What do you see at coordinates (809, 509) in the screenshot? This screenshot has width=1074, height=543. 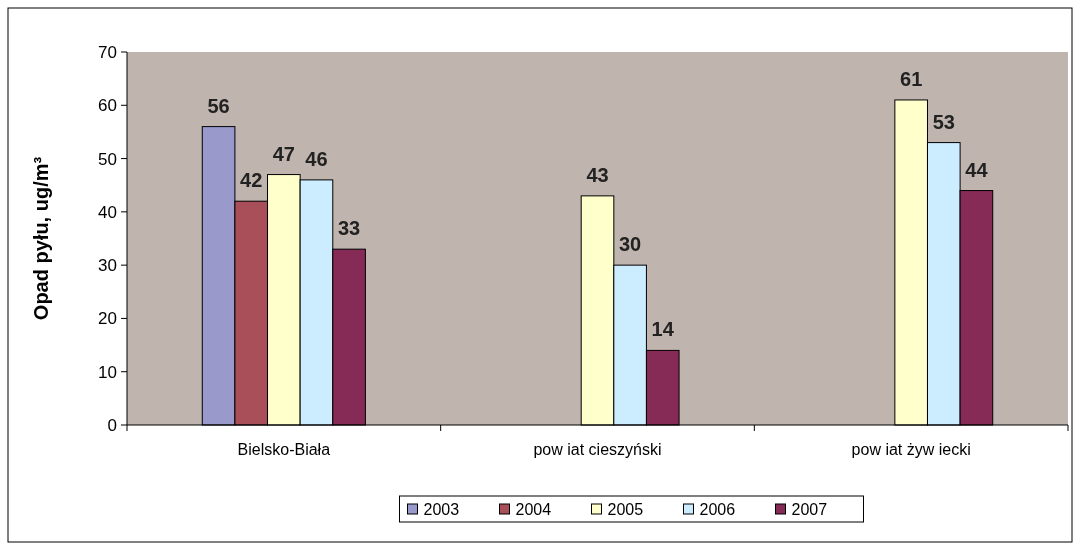 I see `legend-label: 2007` at bounding box center [809, 509].